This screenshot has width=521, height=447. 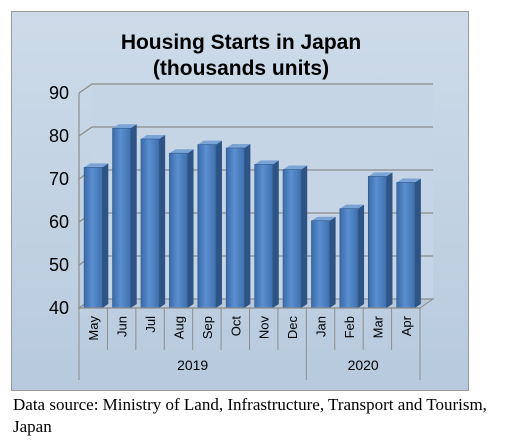 I want to click on group-label: 2019, so click(x=192, y=365).